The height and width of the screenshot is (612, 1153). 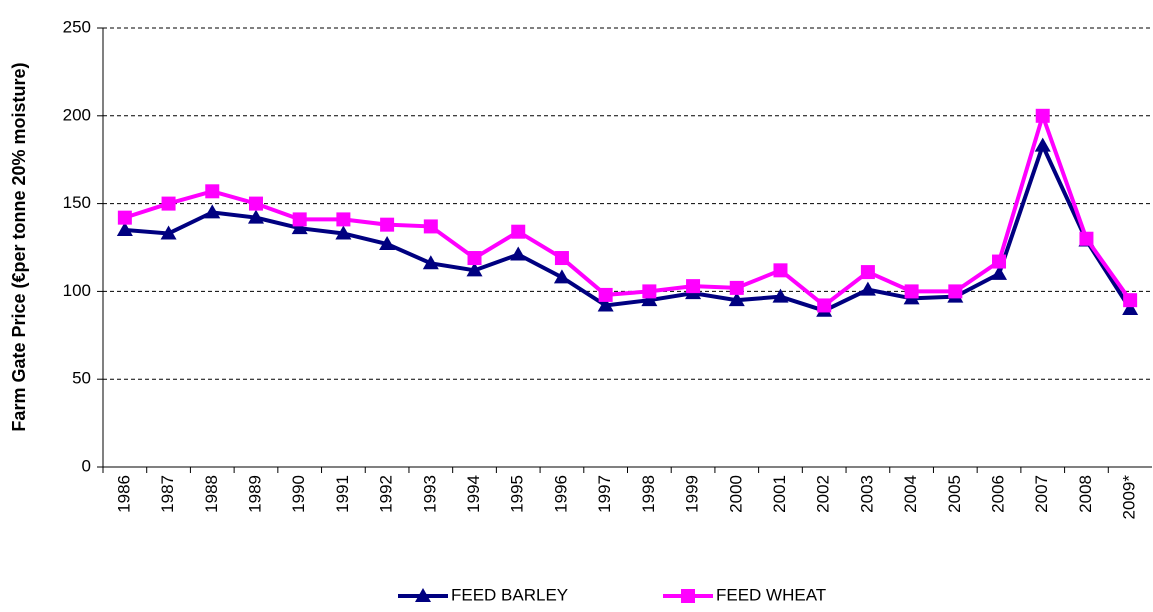 What do you see at coordinates (77, 202) in the screenshot?
I see `y-tick-label: 150` at bounding box center [77, 202].